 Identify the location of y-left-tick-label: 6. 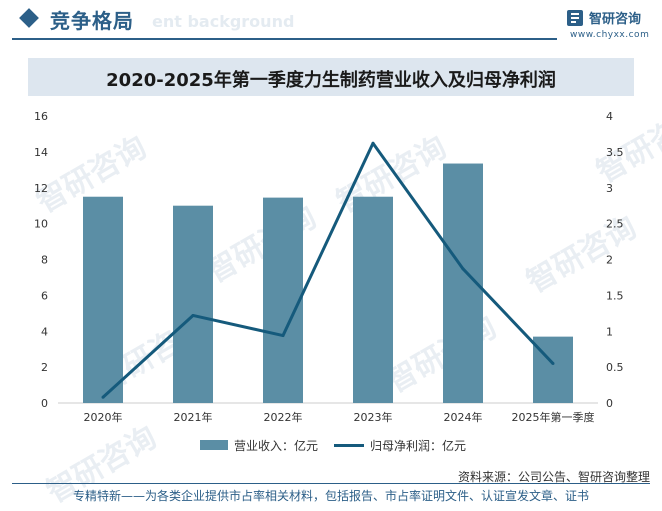
(44, 295).